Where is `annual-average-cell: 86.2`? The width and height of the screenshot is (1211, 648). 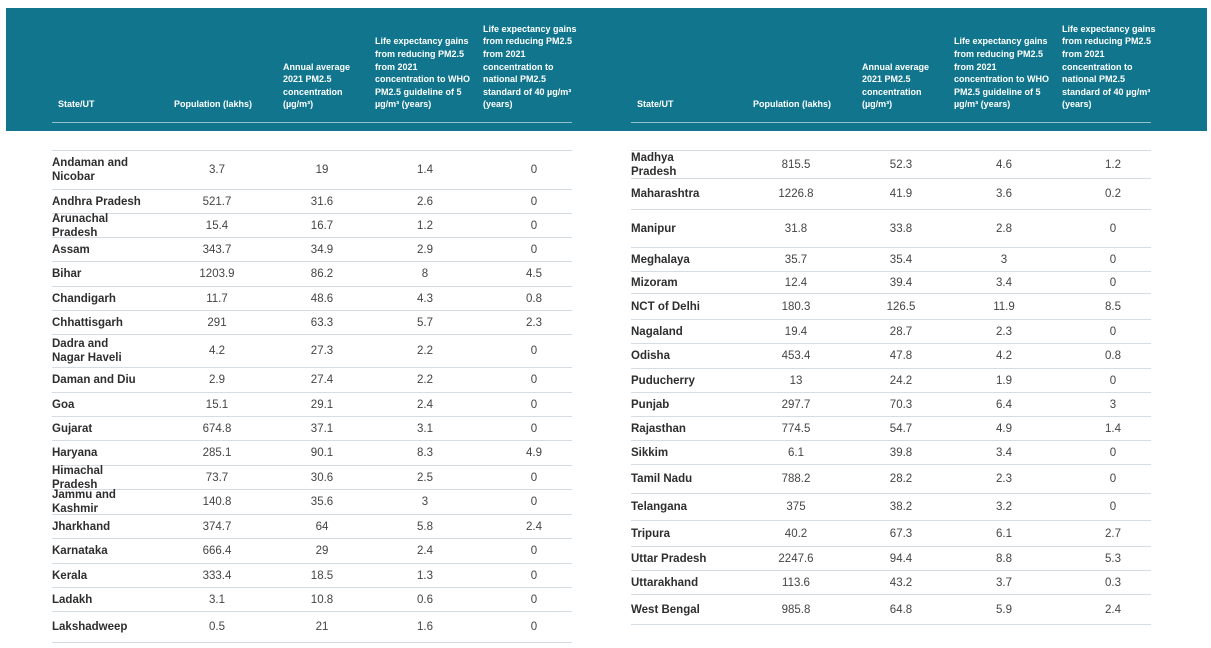
annual-average-cell: 86.2 is located at coordinates (322, 274).